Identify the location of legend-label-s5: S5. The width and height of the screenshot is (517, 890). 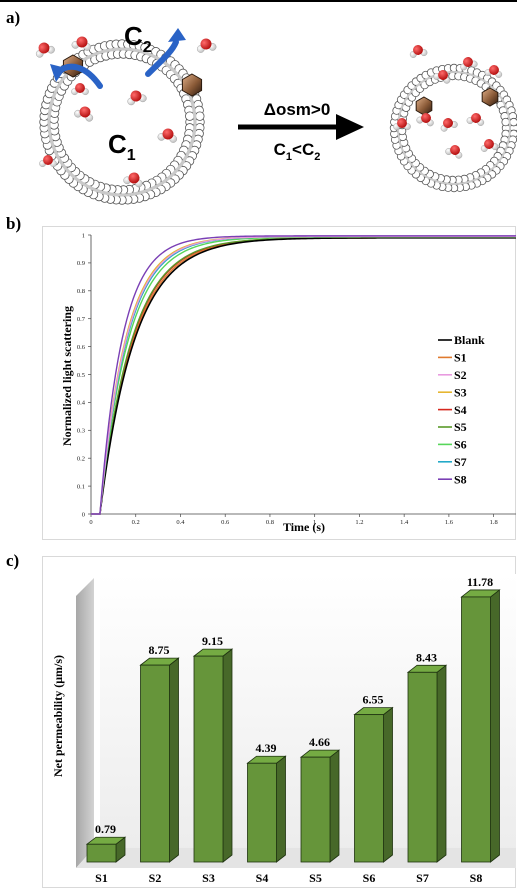
(460, 427).